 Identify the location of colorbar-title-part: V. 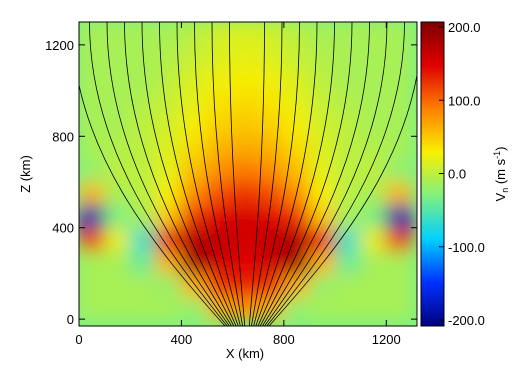
(500, 196).